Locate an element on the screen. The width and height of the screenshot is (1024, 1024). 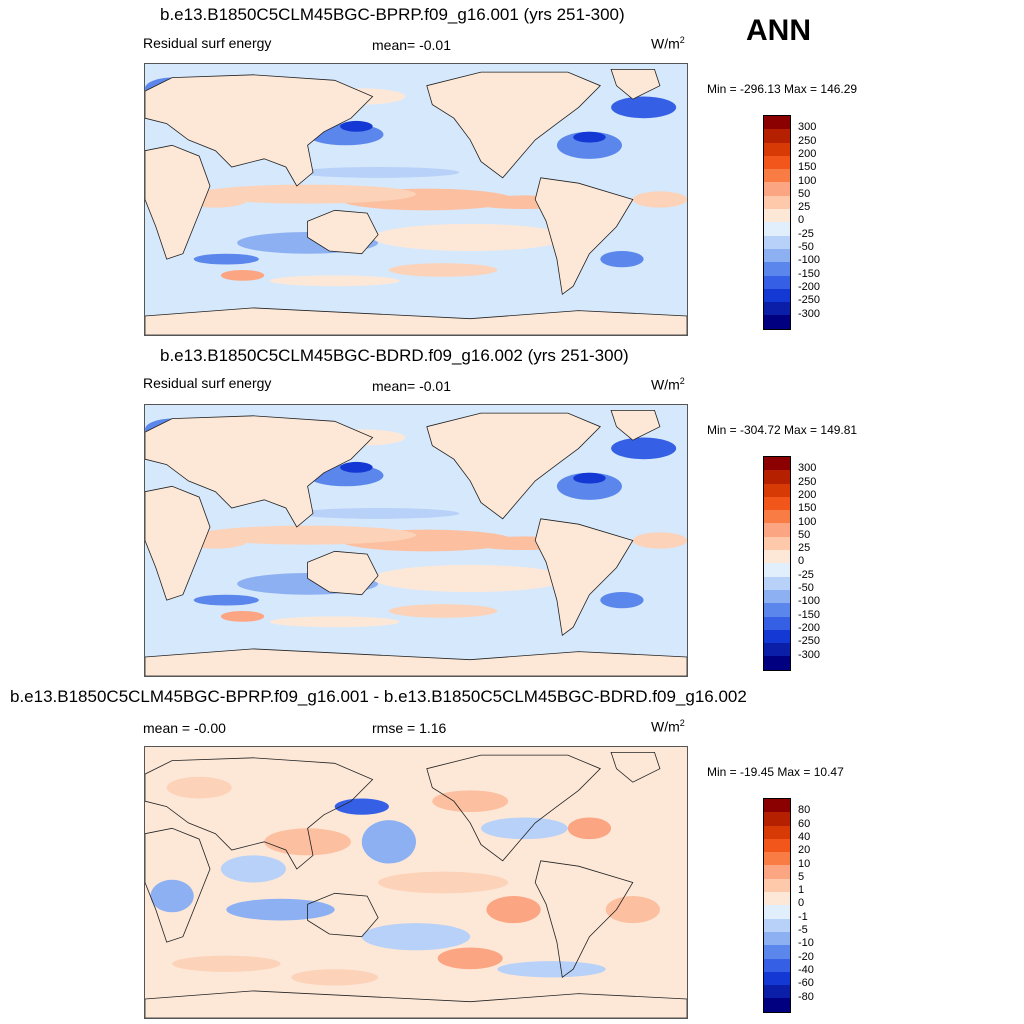
colorbar-tick-label: 1 is located at coordinates (801, 890).